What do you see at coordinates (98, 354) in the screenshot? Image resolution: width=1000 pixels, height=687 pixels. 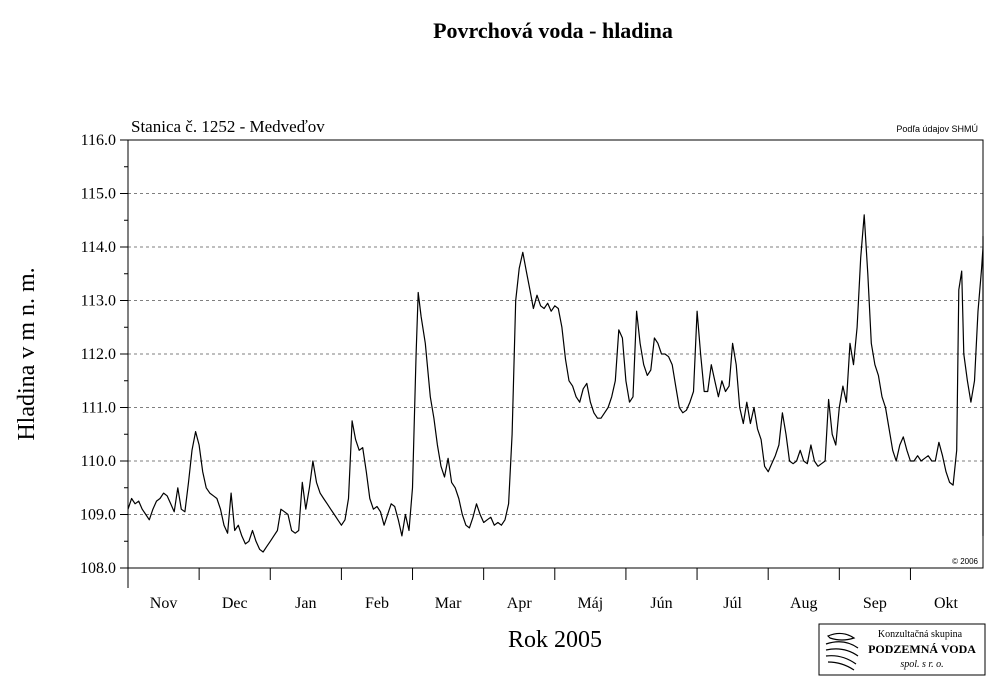 I see `y-tick-label: 112.0` at bounding box center [98, 354].